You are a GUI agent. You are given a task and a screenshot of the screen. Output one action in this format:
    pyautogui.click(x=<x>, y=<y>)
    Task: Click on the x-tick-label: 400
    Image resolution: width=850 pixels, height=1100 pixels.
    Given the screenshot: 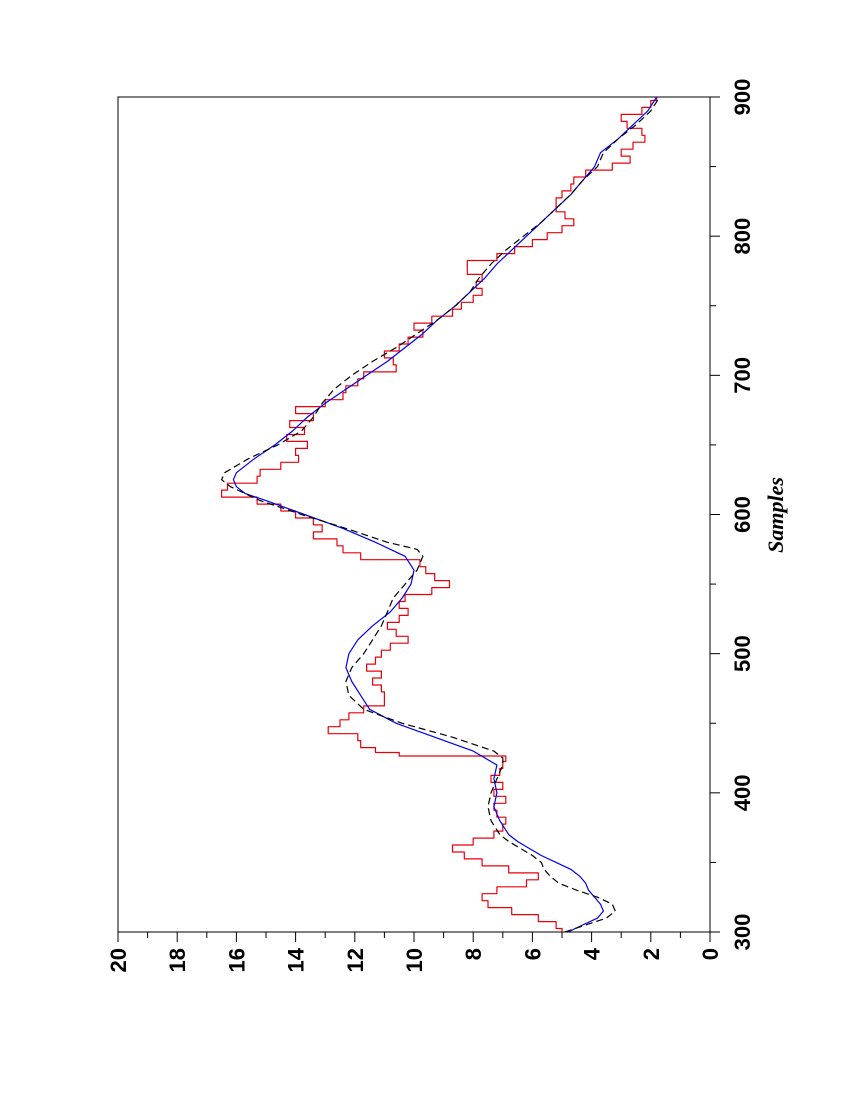 What is the action you would take?
    pyautogui.click(x=742, y=792)
    